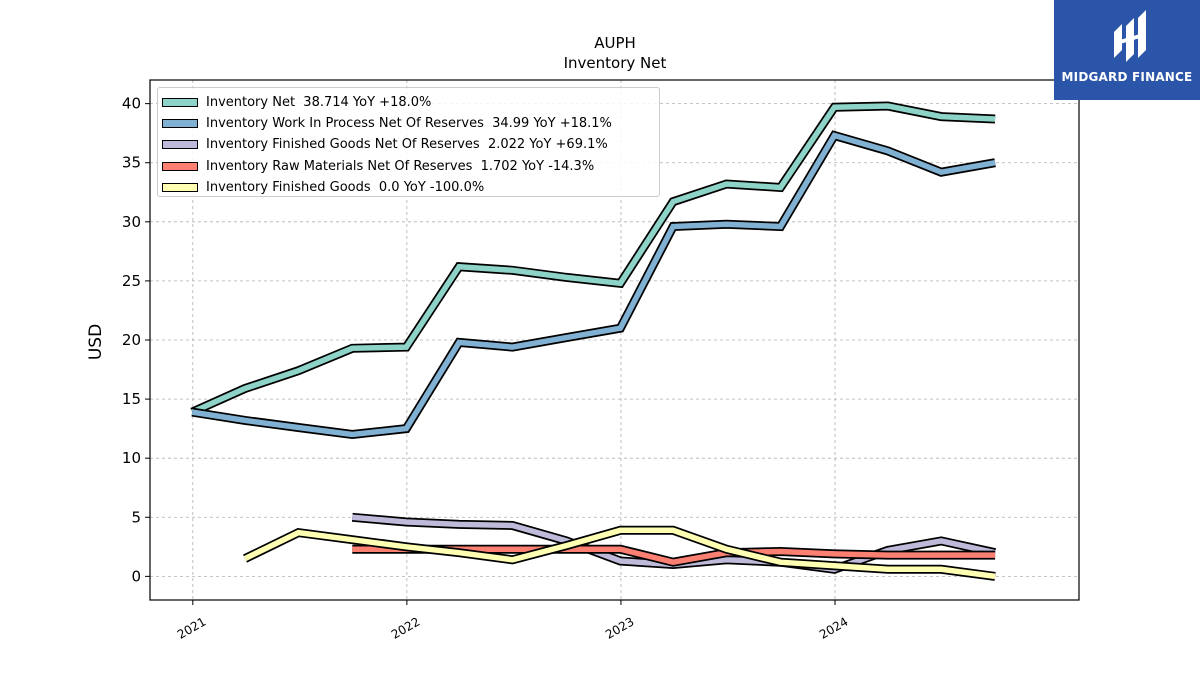  Describe the element at coordinates (615, 43) in the screenshot. I see `chart-title: AUPH` at that location.